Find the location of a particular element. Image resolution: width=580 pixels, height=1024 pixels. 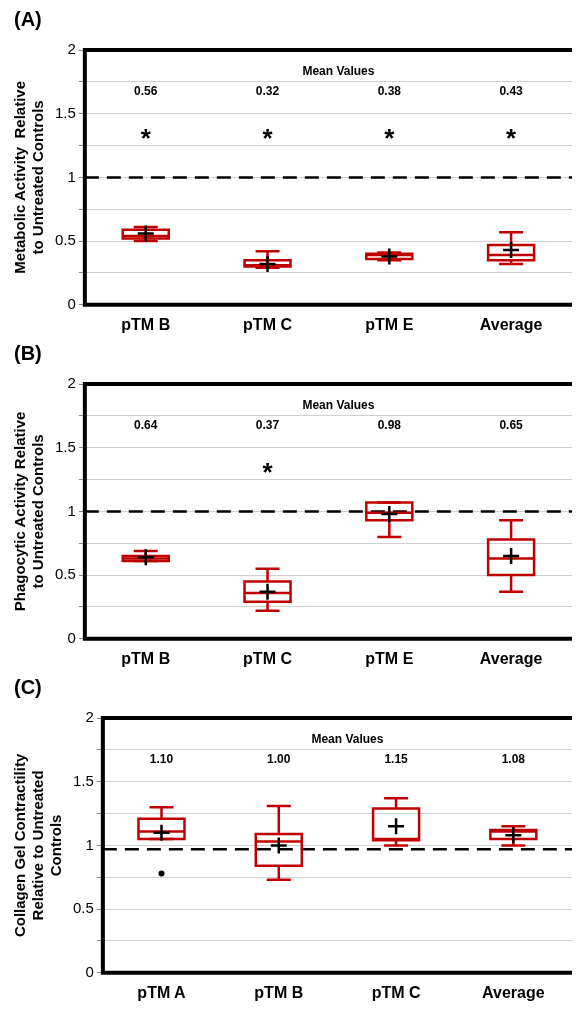

text: 1.08 is located at coordinates (513, 759).